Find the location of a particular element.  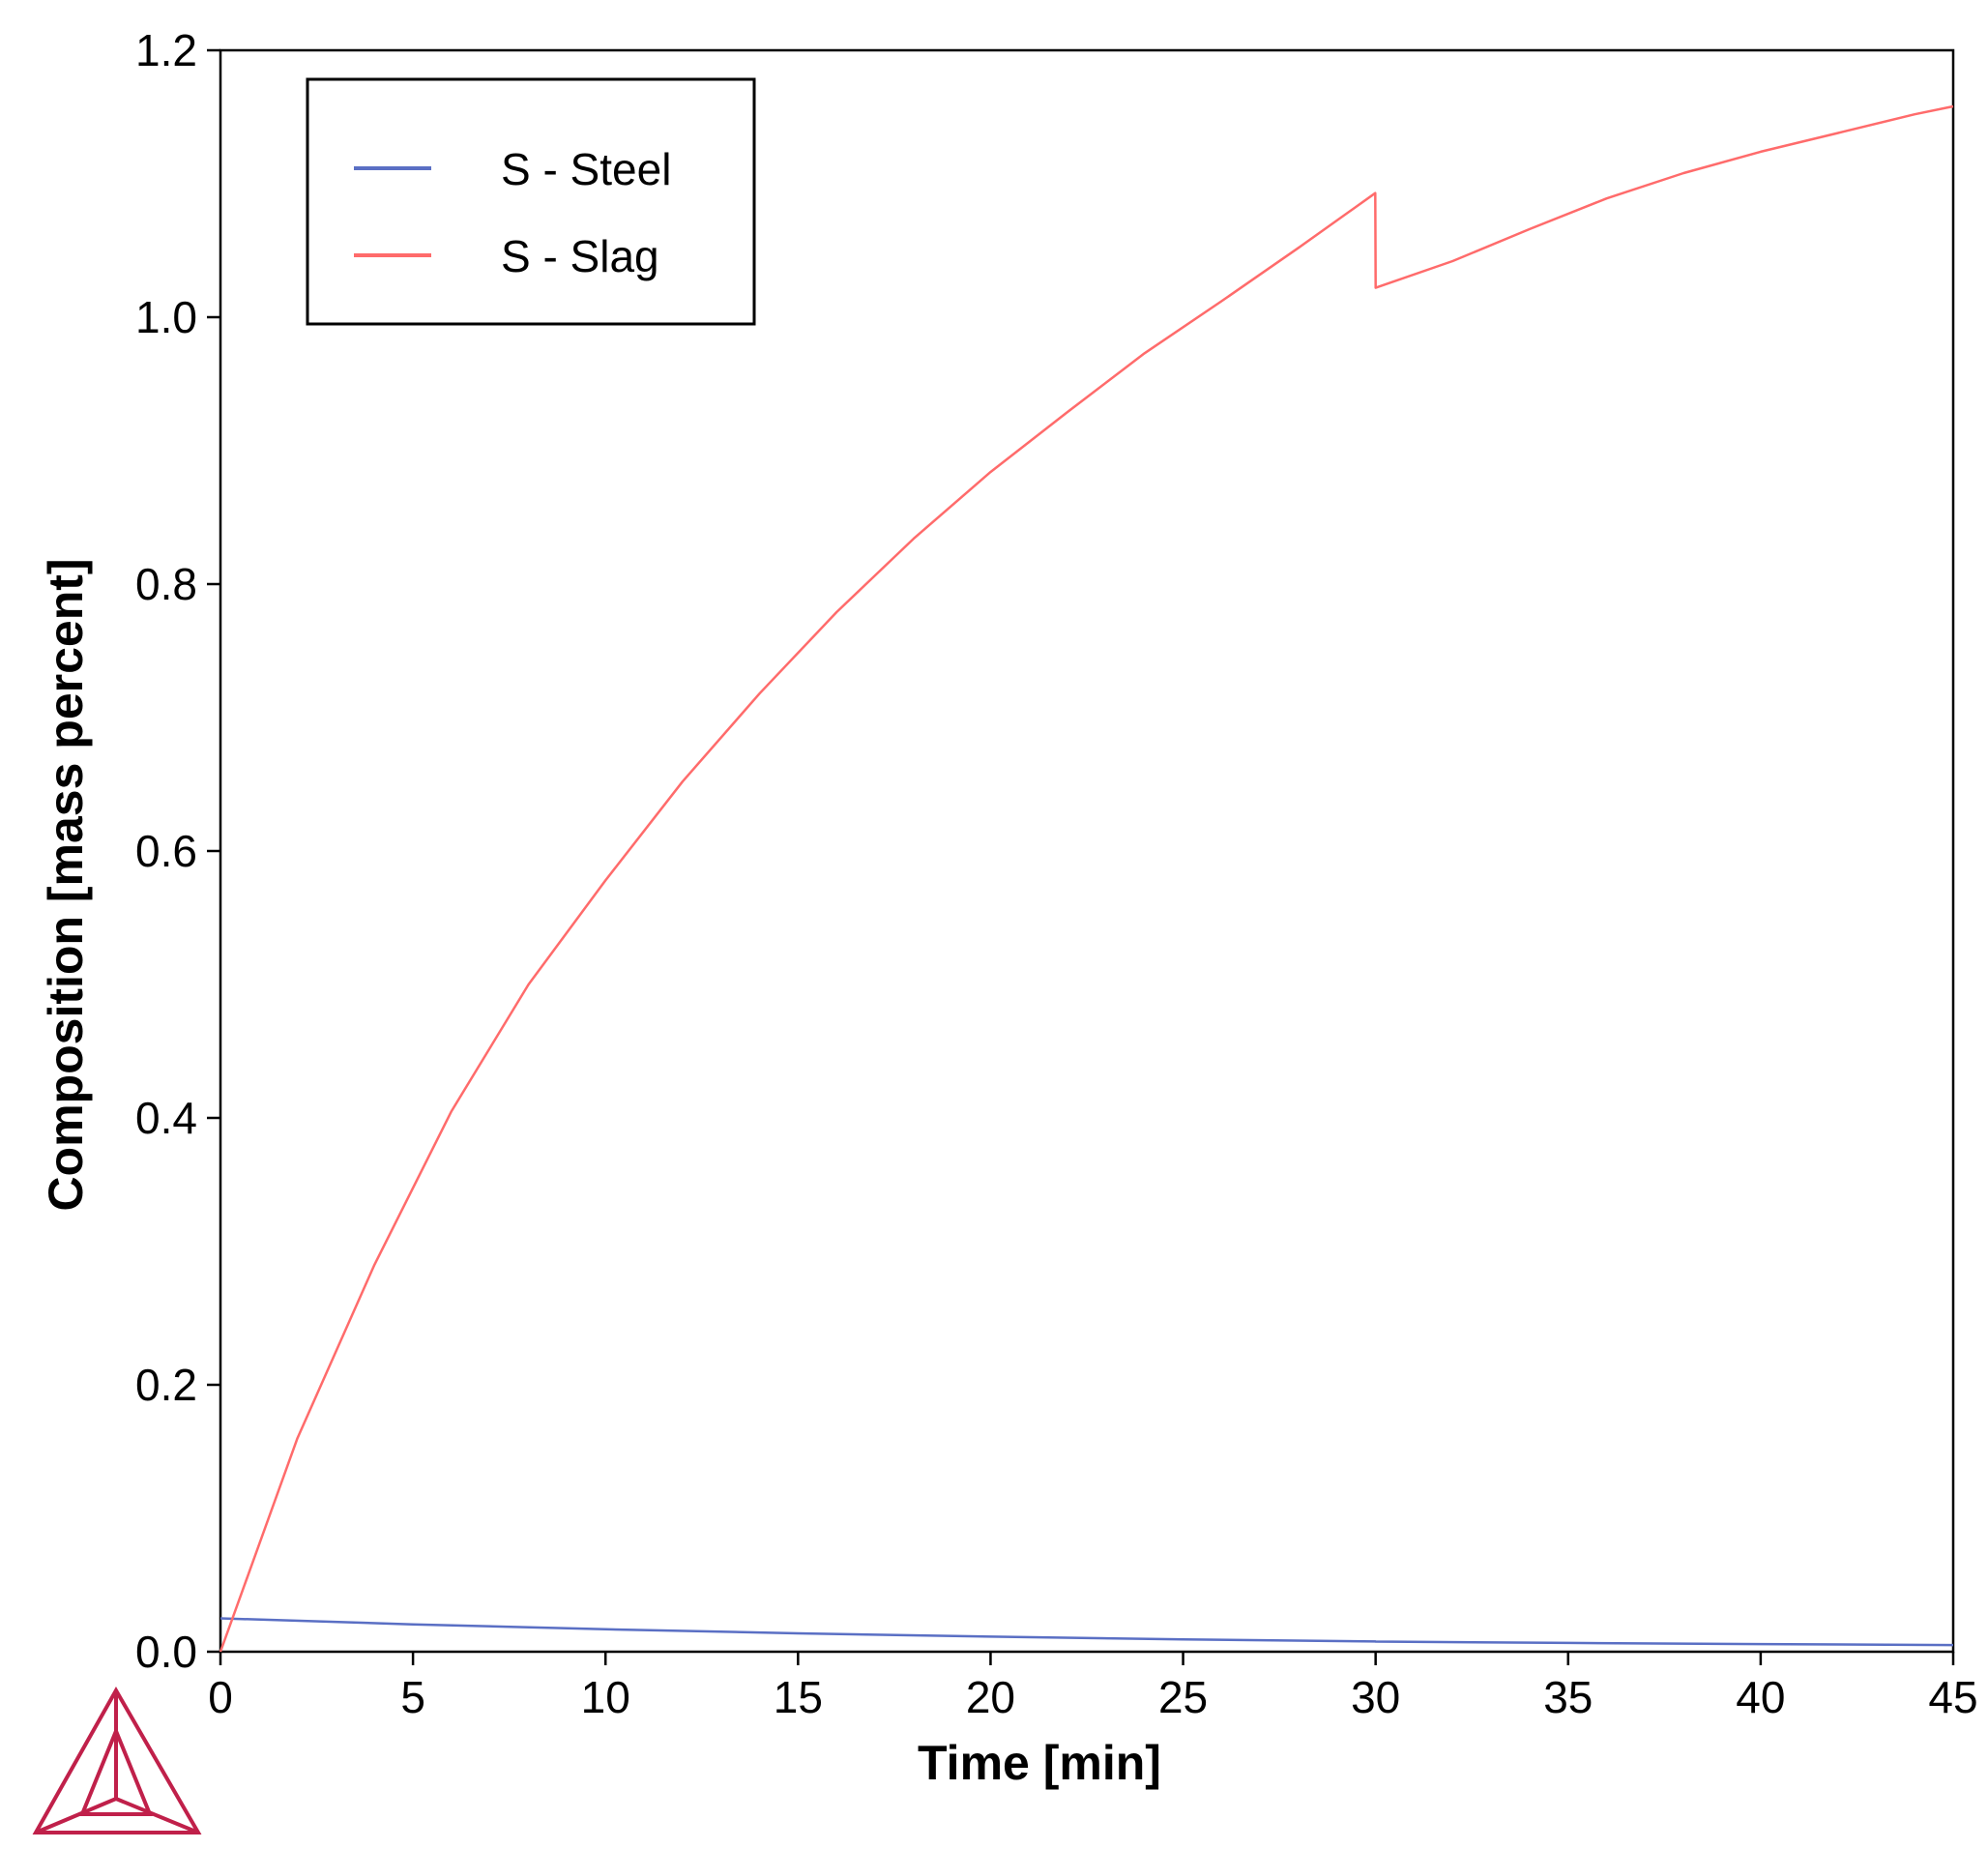

legend-label-steel: S - Steel is located at coordinates (586, 169).